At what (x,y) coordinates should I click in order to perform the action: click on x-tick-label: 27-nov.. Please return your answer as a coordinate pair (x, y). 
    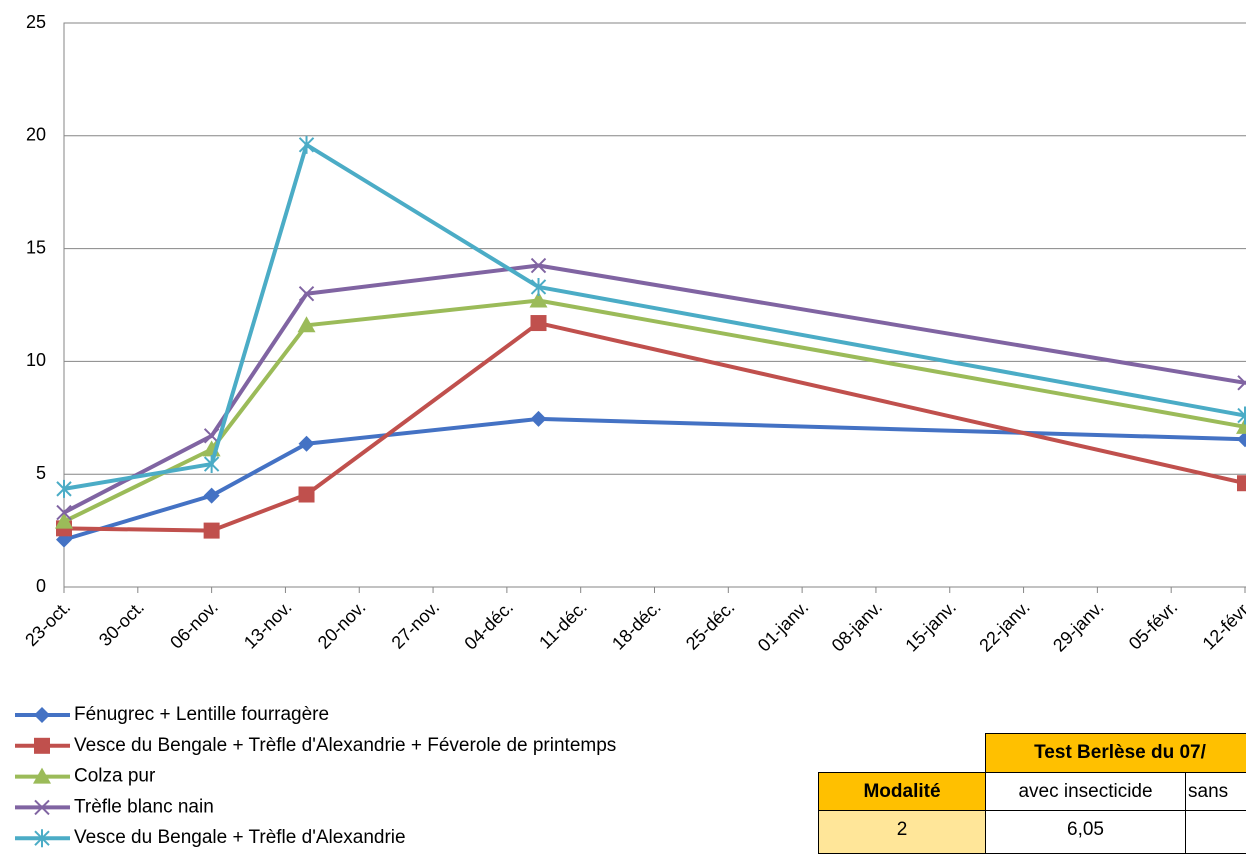
    Looking at the image, I should click on (416, 625).